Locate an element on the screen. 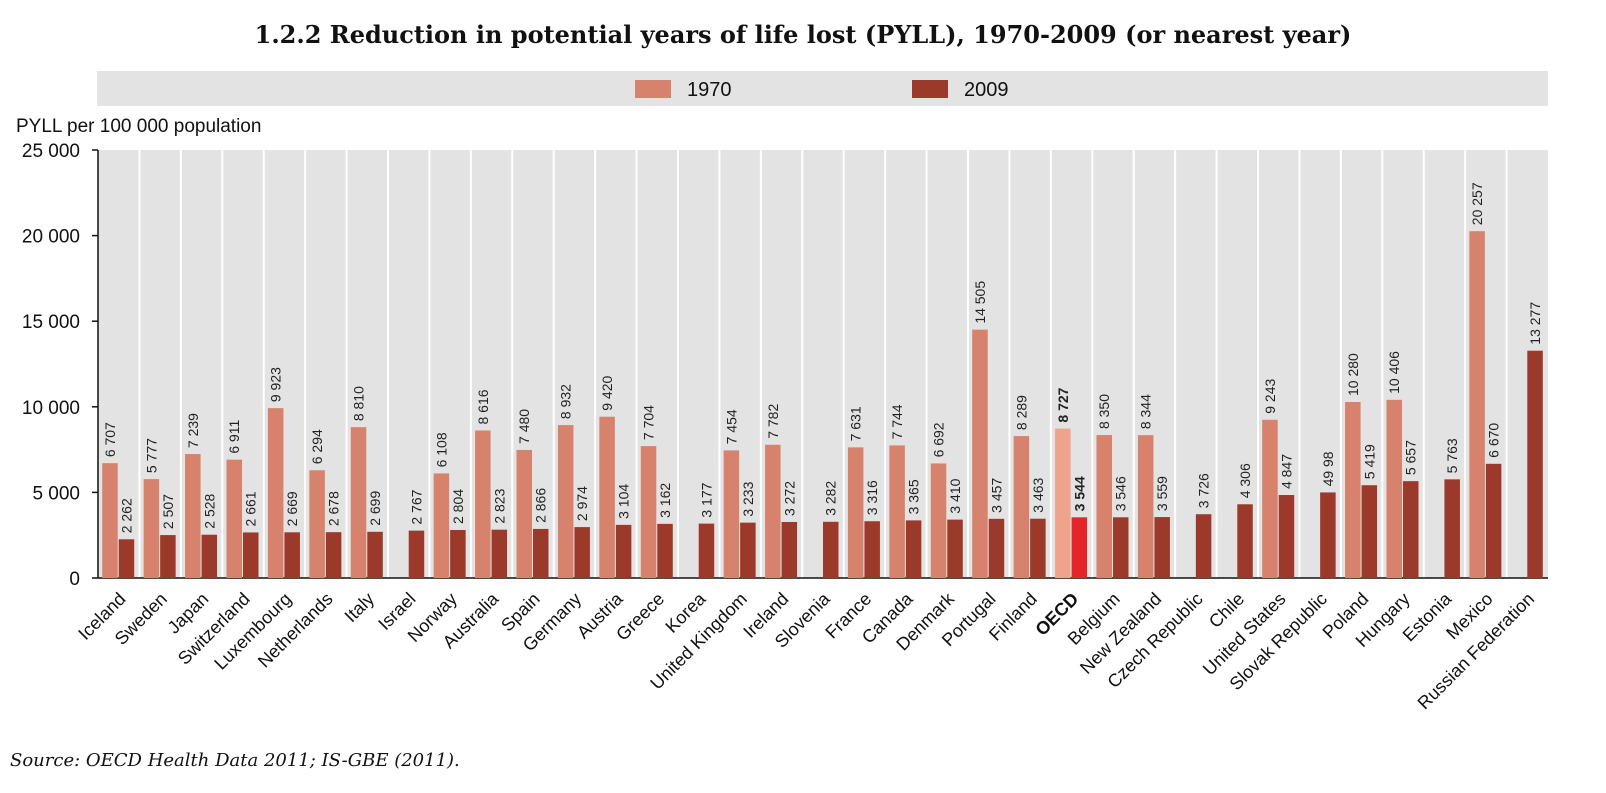 The height and width of the screenshot is (793, 1606). data-label-1970-netherlands: 6 294 is located at coordinates (317, 446).